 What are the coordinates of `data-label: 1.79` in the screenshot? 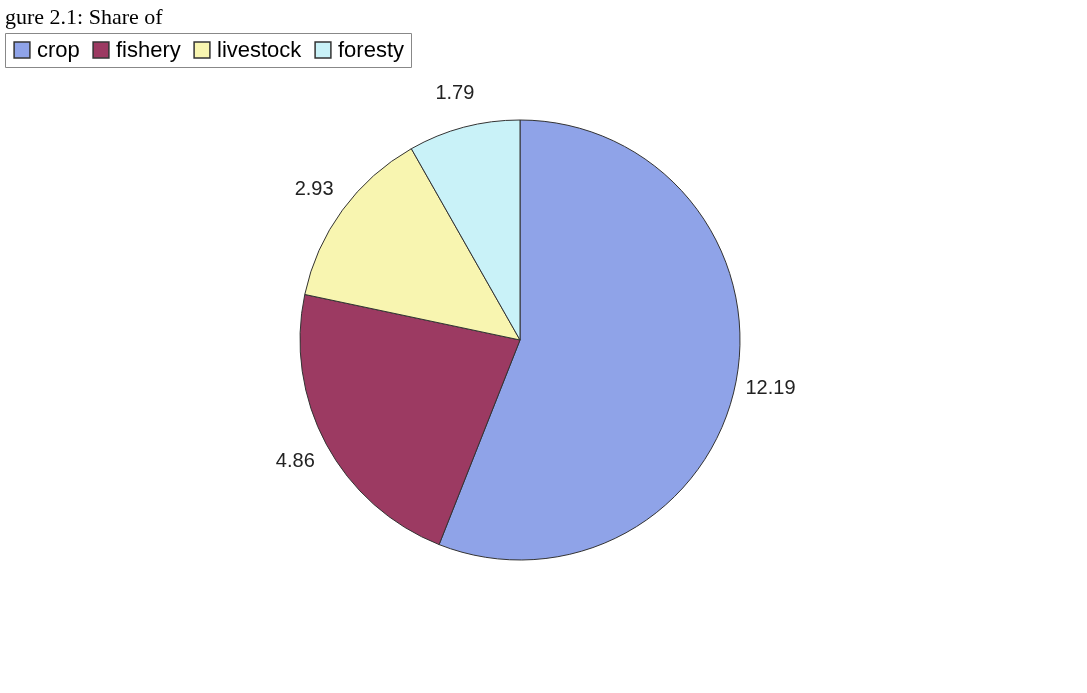 It's located at (455, 92).